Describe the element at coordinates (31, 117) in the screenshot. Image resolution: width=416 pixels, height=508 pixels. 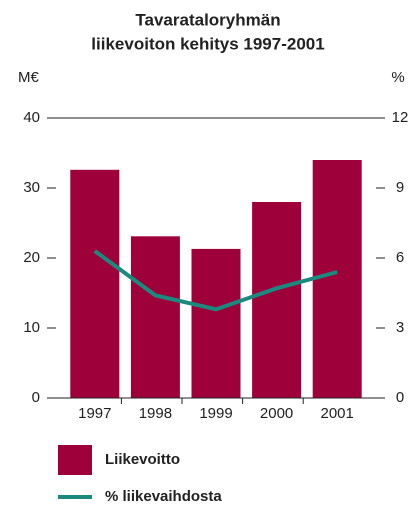
I see `y-tick-label: 40` at that location.